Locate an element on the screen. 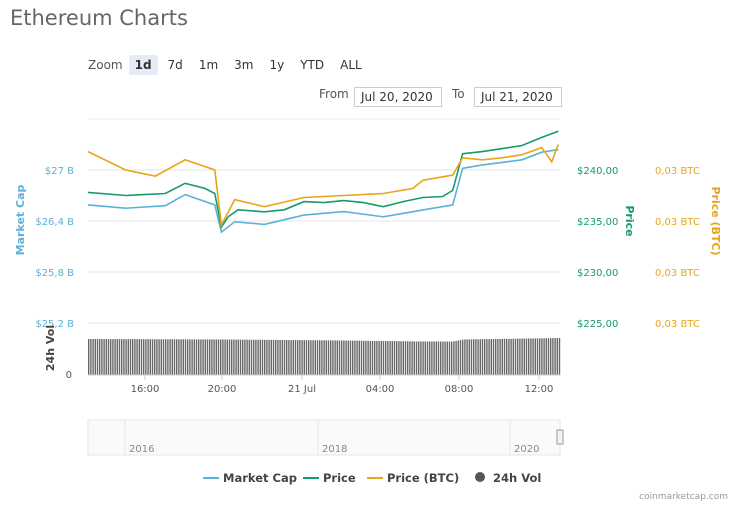  price-tick: $240,00 is located at coordinates (597, 171).